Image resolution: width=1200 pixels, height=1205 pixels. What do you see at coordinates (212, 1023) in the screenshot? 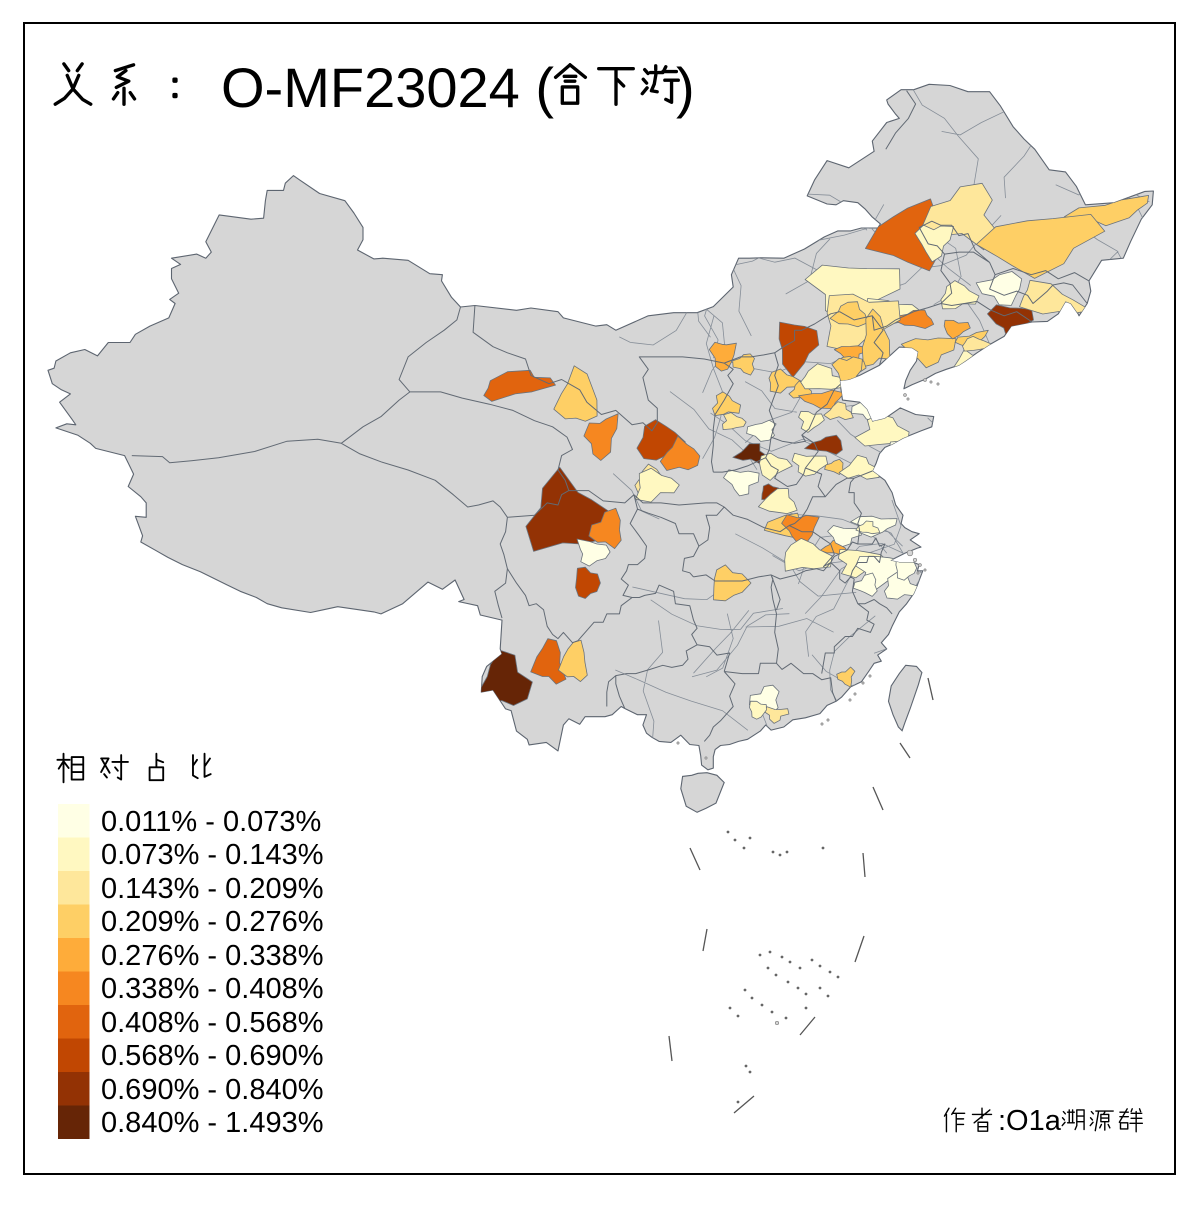
I see `svg-text: 0.408% - 0.568%` at bounding box center [212, 1023].